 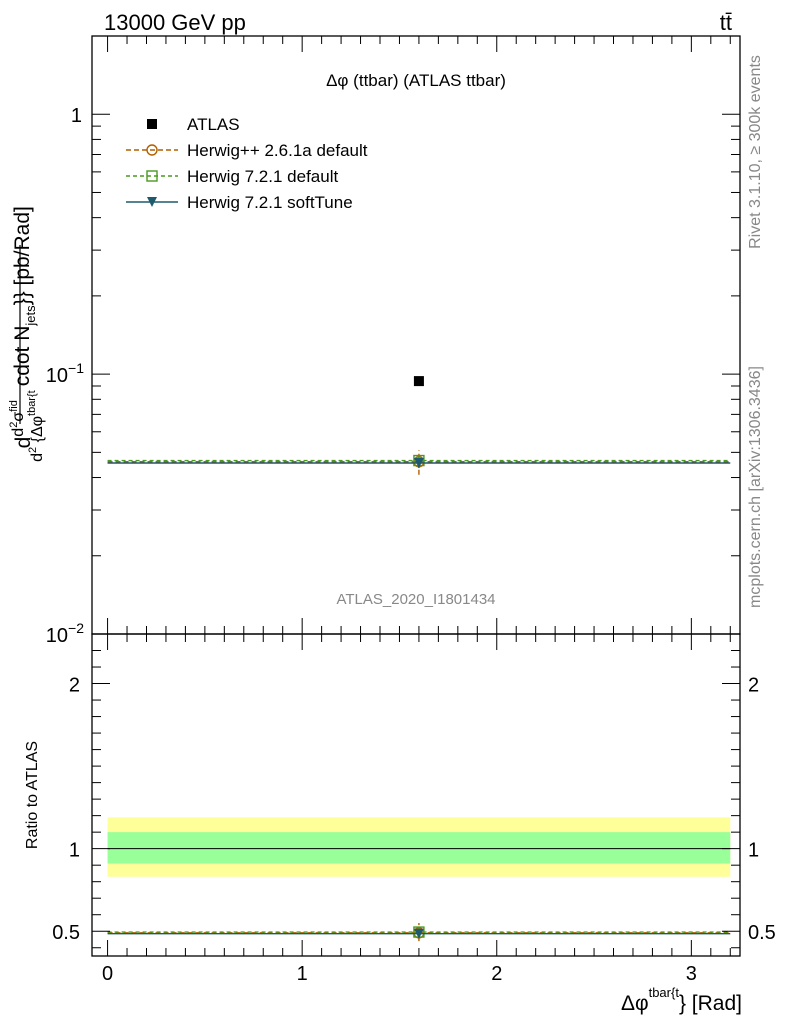 What do you see at coordinates (691, 974) in the screenshot?
I see `x-tick-label: 3` at bounding box center [691, 974].